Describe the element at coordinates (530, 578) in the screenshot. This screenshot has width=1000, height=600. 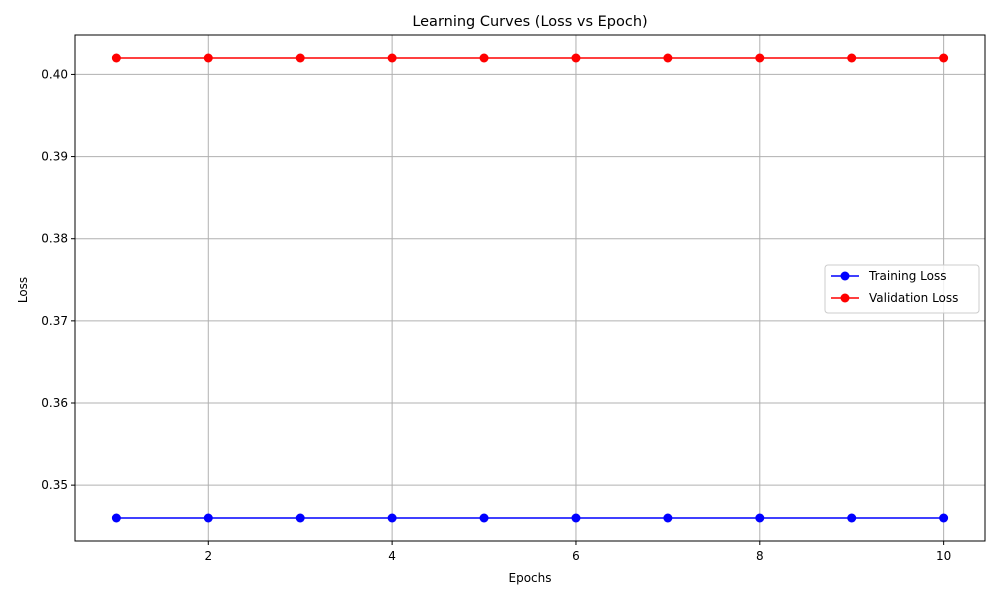
I see `x-axis-label: Epochs` at that location.